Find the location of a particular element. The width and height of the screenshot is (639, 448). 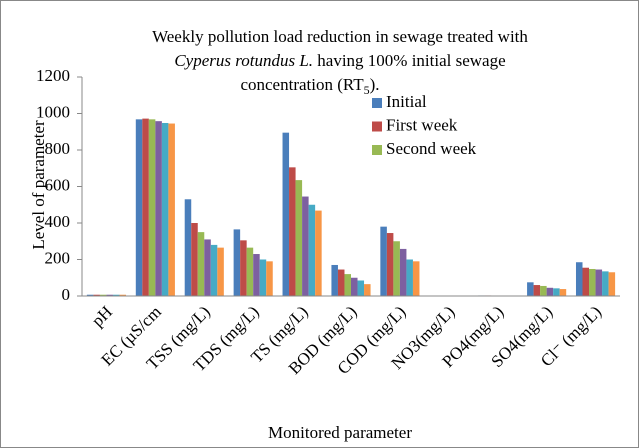

y-tick-label: 600 is located at coordinates (58, 184).